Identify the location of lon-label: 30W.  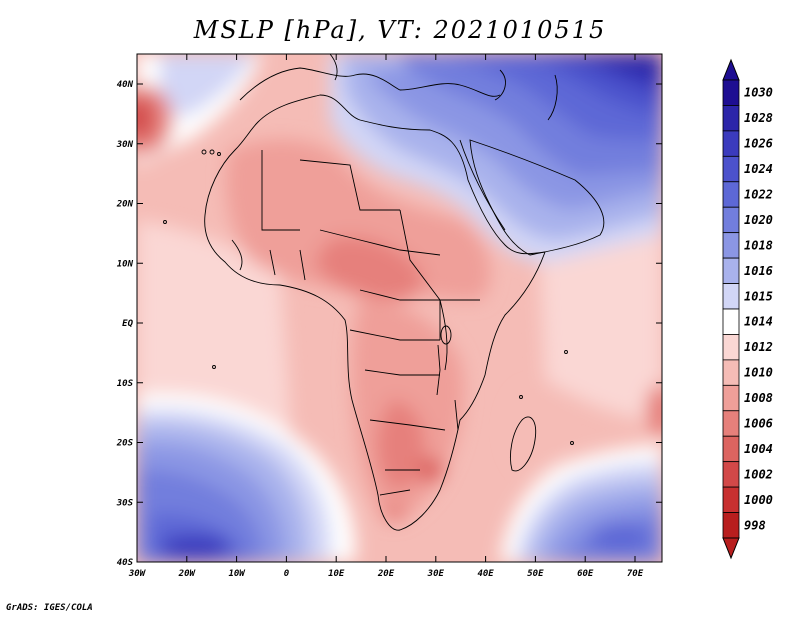
(137, 574).